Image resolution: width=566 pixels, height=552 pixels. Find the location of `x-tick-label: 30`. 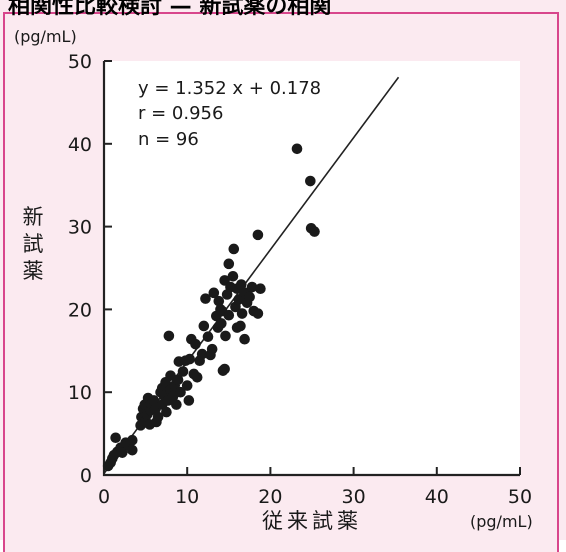

x-tick-label: 30 is located at coordinates (354, 497).